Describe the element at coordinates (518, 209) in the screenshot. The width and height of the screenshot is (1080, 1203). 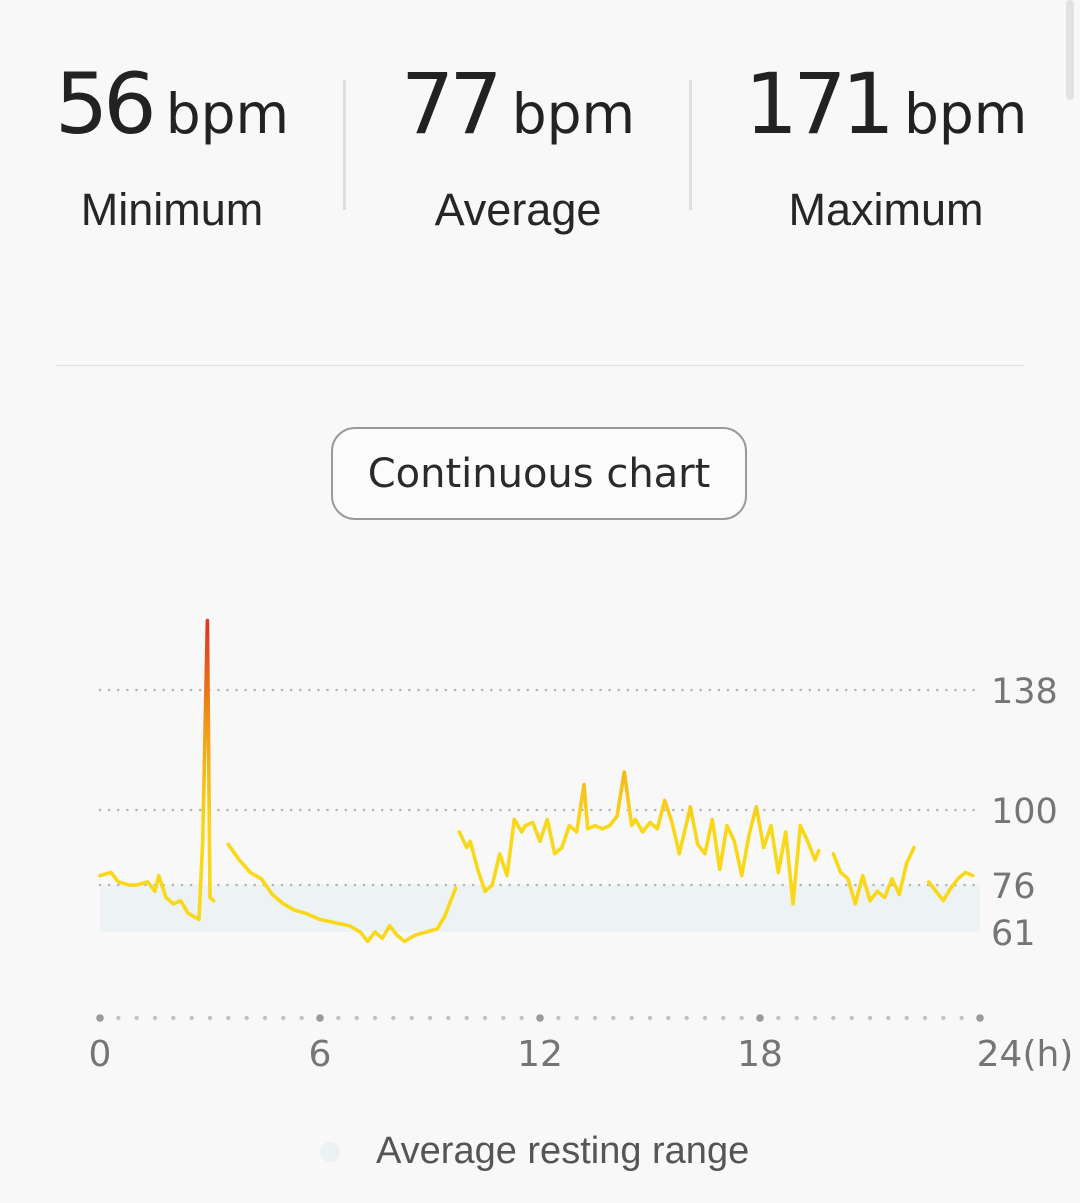
I see `average-label: Average` at that location.